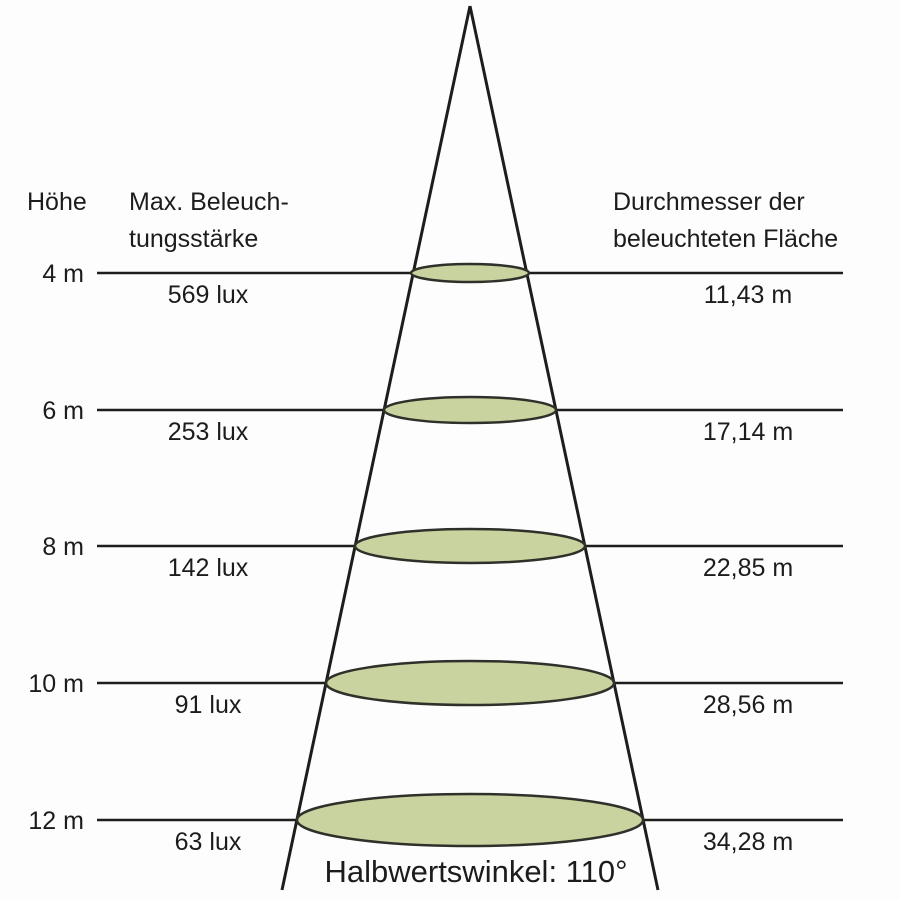 This screenshot has height=900, width=900. I want to click on beam-angle-label: Halbwertswinkel: 110°, so click(475, 871).